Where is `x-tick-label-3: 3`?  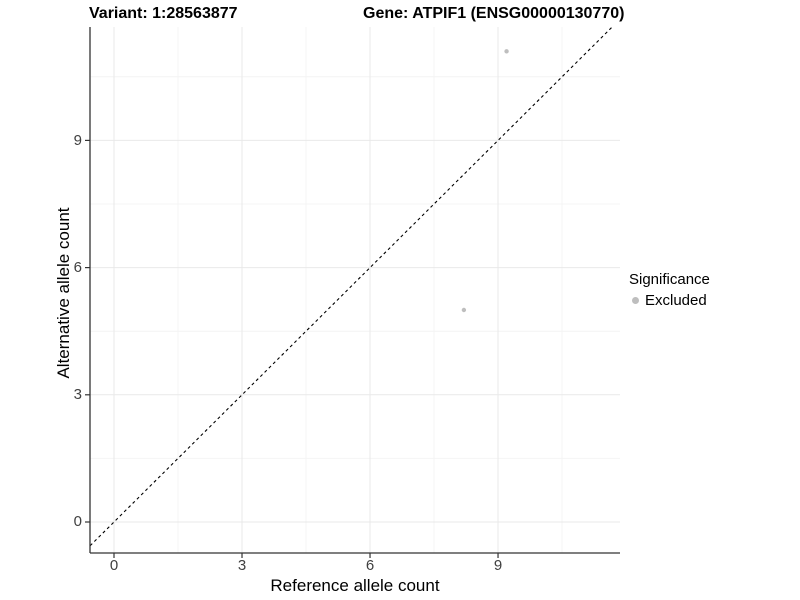
x-tick-label-3: 3 is located at coordinates (242, 565).